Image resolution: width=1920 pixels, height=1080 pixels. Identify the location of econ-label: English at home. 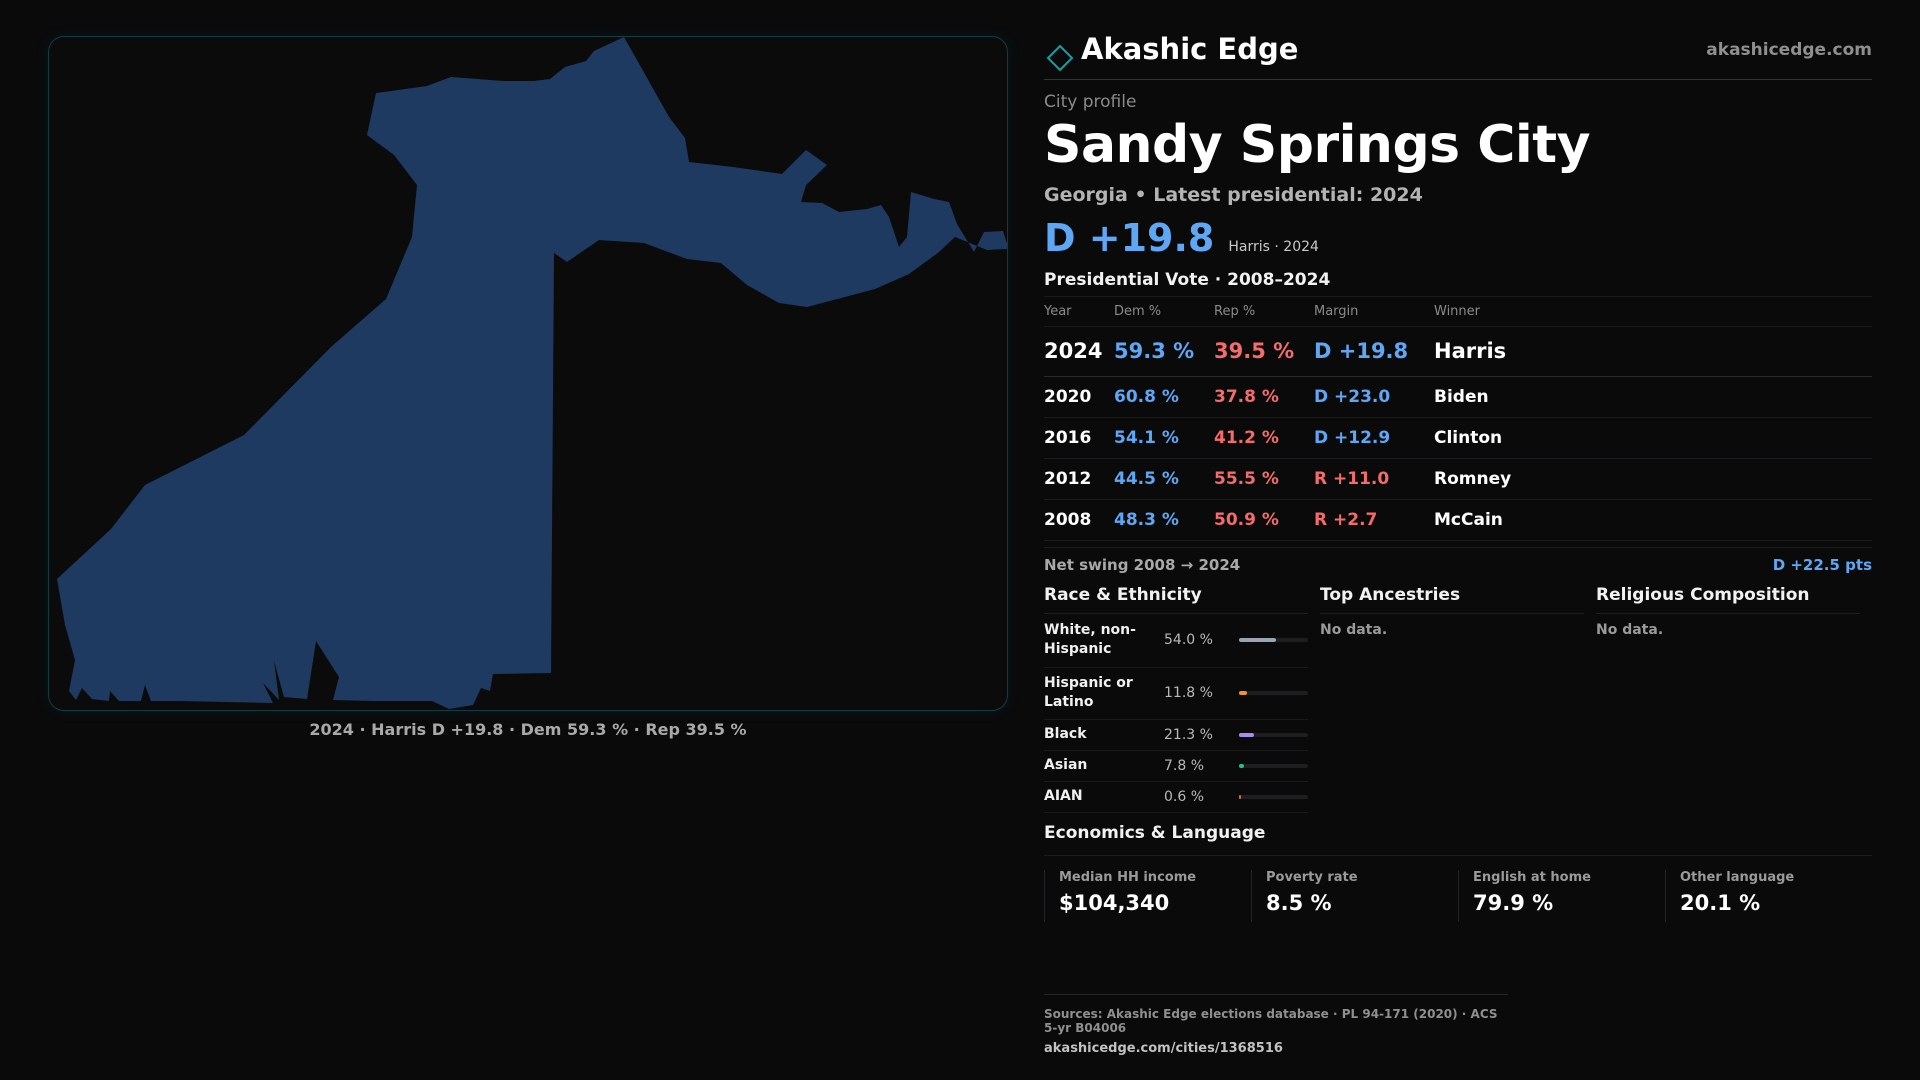
(1532, 877).